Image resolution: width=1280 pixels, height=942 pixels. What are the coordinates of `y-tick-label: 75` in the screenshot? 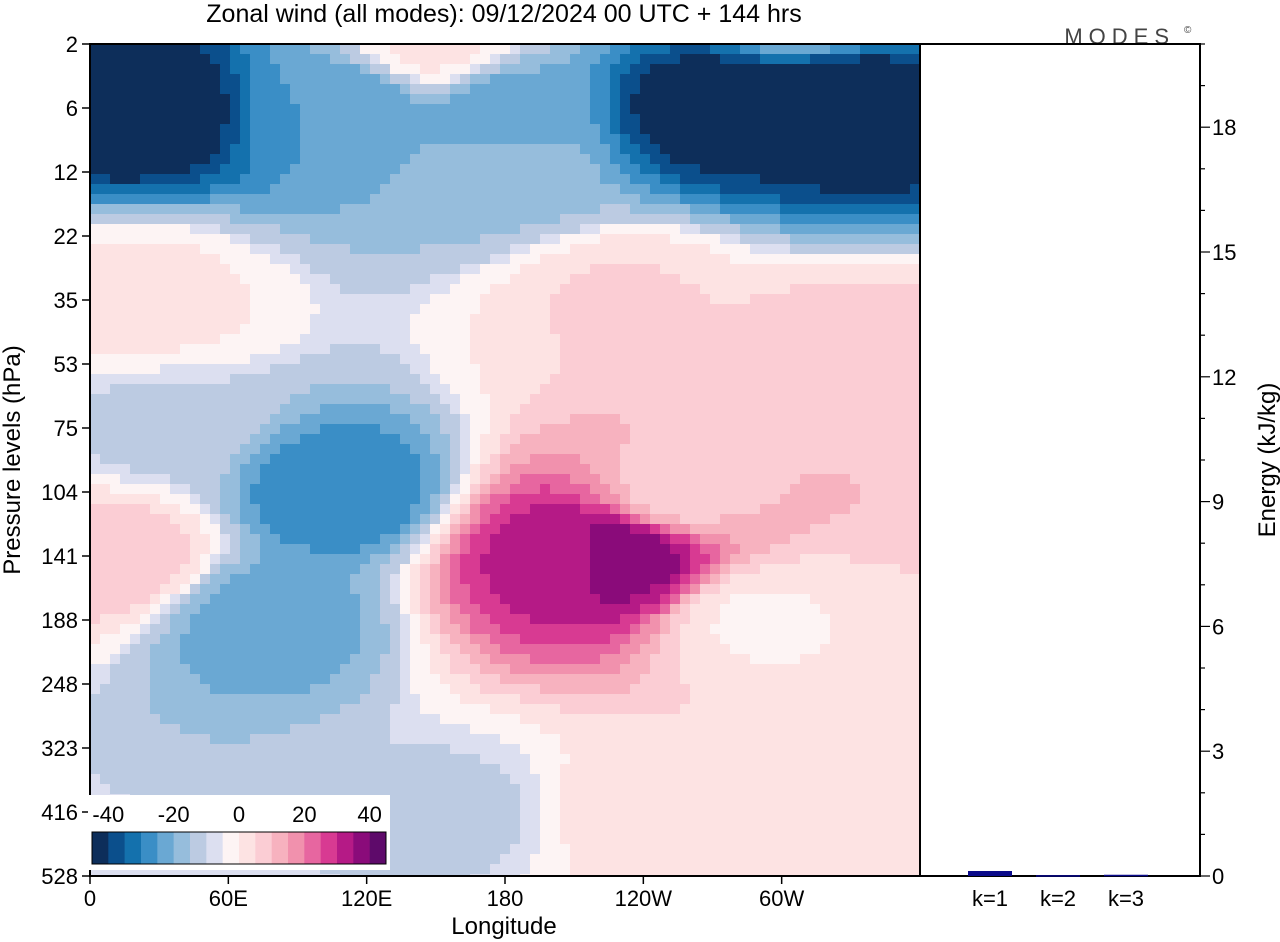 It's located at (66, 428).